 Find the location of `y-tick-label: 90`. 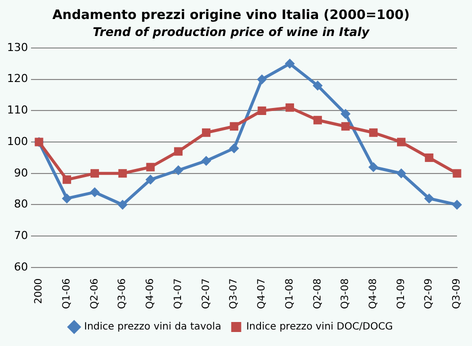

y-tick-label: 90 is located at coordinates (21, 173).